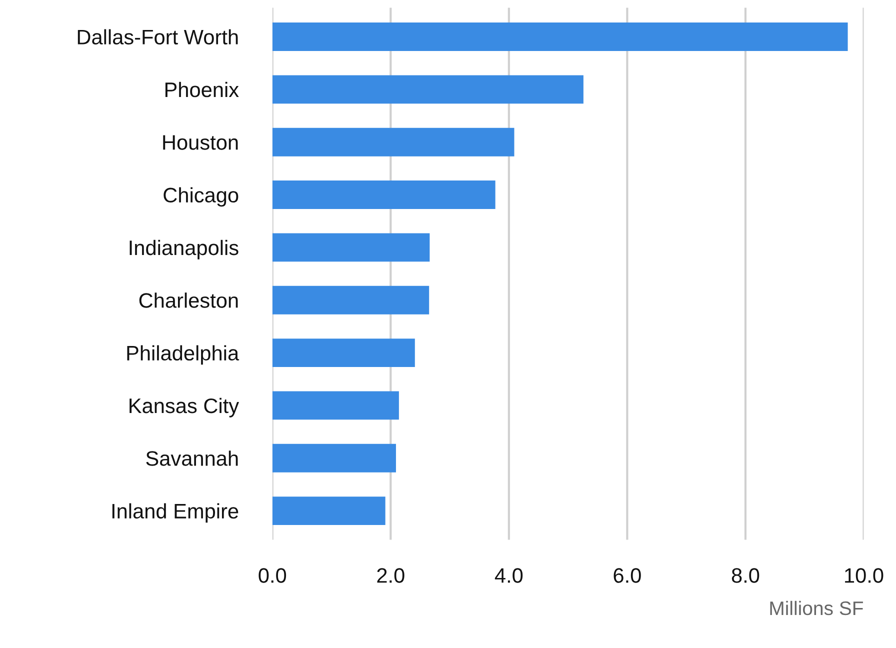  What do you see at coordinates (158, 36) in the screenshot?
I see `y-tick-label: Dallas-Fort Worth` at bounding box center [158, 36].